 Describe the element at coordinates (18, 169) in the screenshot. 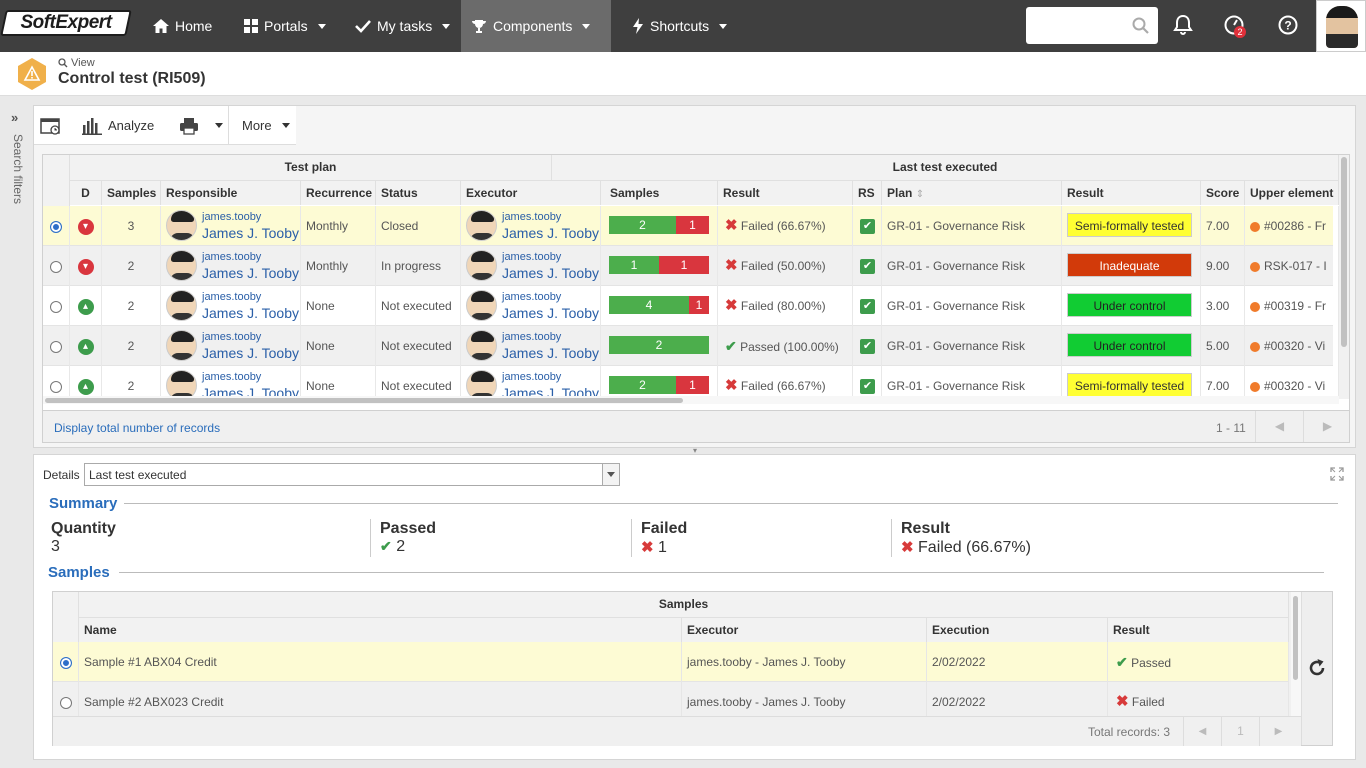

I see `search-filters-label: Search filters` at that location.